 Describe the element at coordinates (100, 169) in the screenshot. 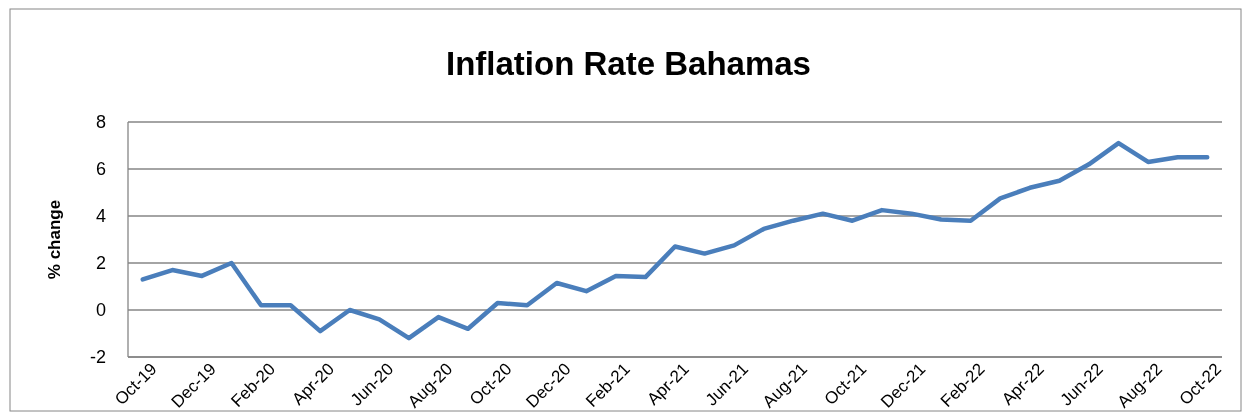

I see `y-tick-label: 6` at that location.